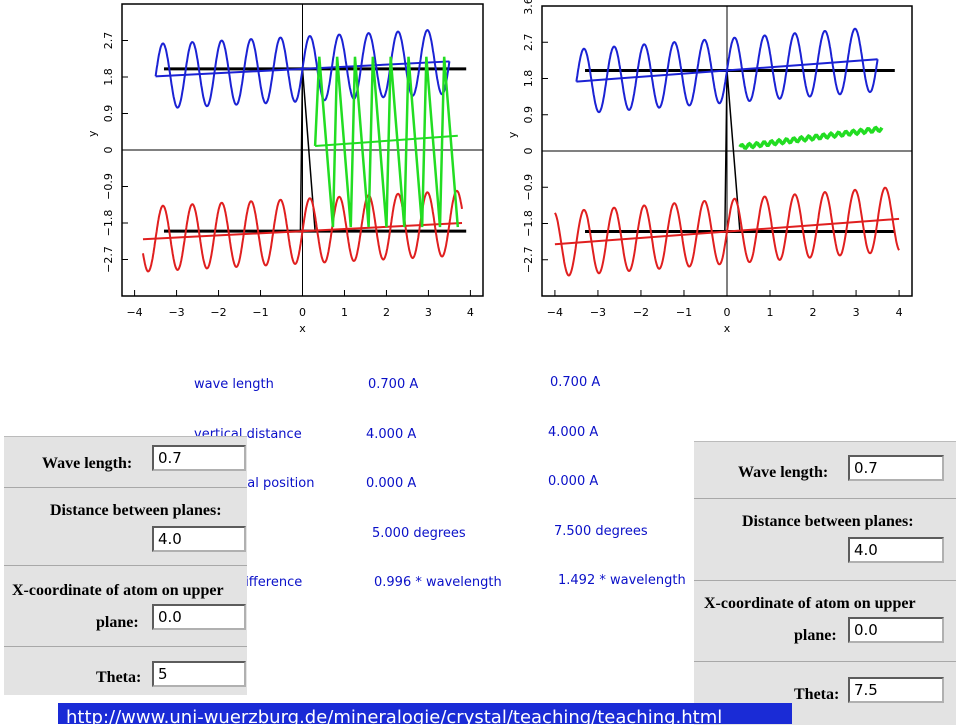 The height and width of the screenshot is (725, 960). Describe the element at coordinates (528, 7) in the screenshot. I see `y-tick-label: 3.6` at that location.